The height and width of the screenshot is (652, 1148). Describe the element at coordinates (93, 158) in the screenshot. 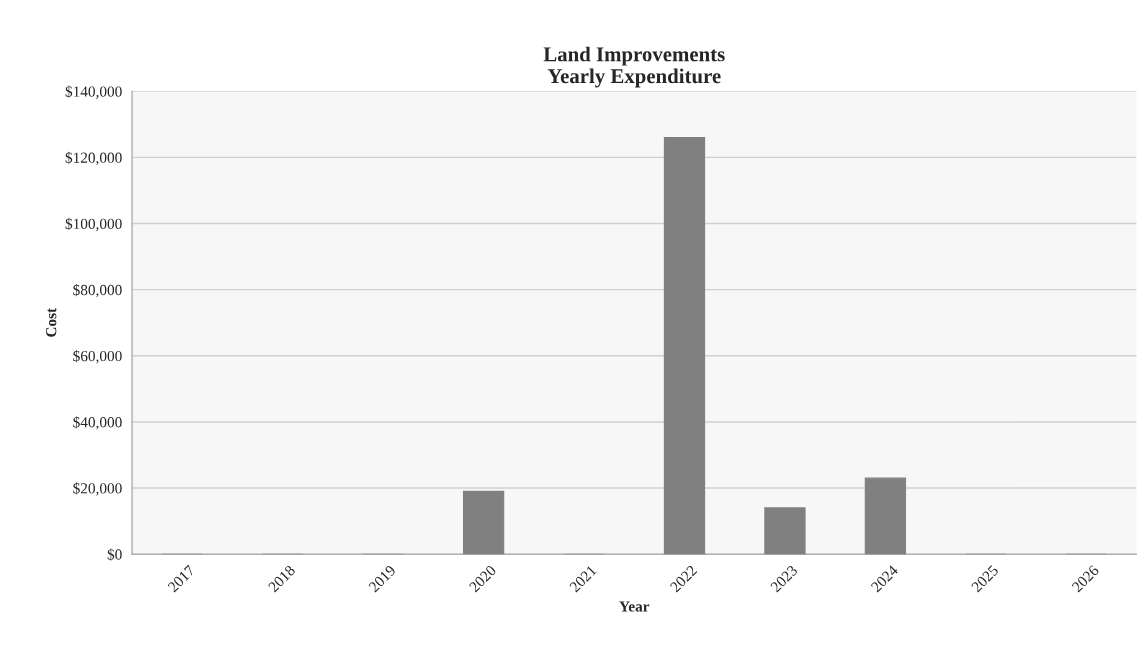

I see `y-tick-label: $120,000` at that location.